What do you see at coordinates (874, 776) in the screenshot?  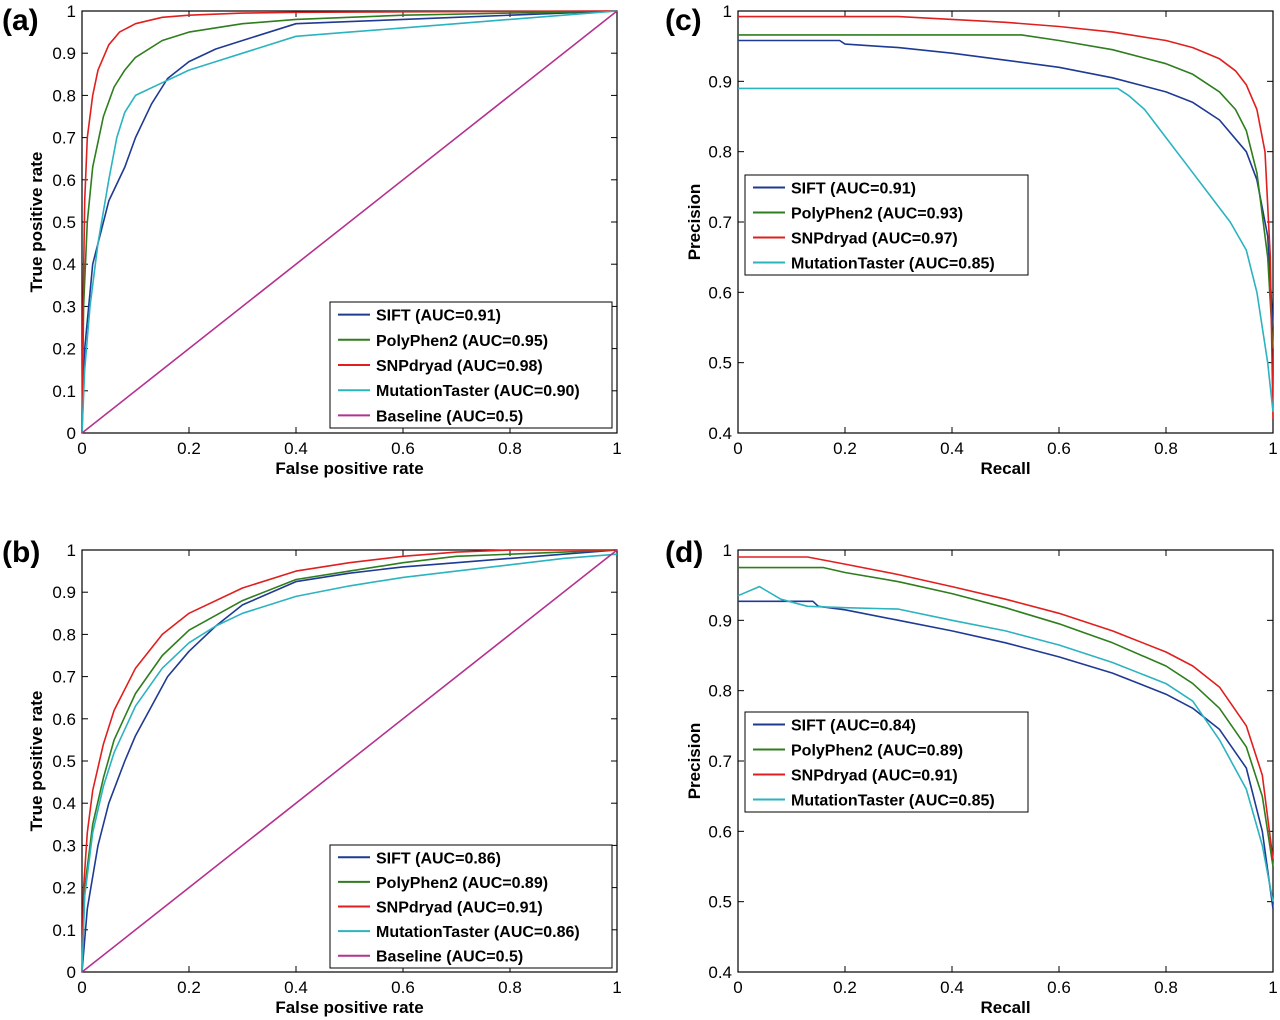 I see `legend-entry: SNPdryad (AUC=0.91)` at bounding box center [874, 776].